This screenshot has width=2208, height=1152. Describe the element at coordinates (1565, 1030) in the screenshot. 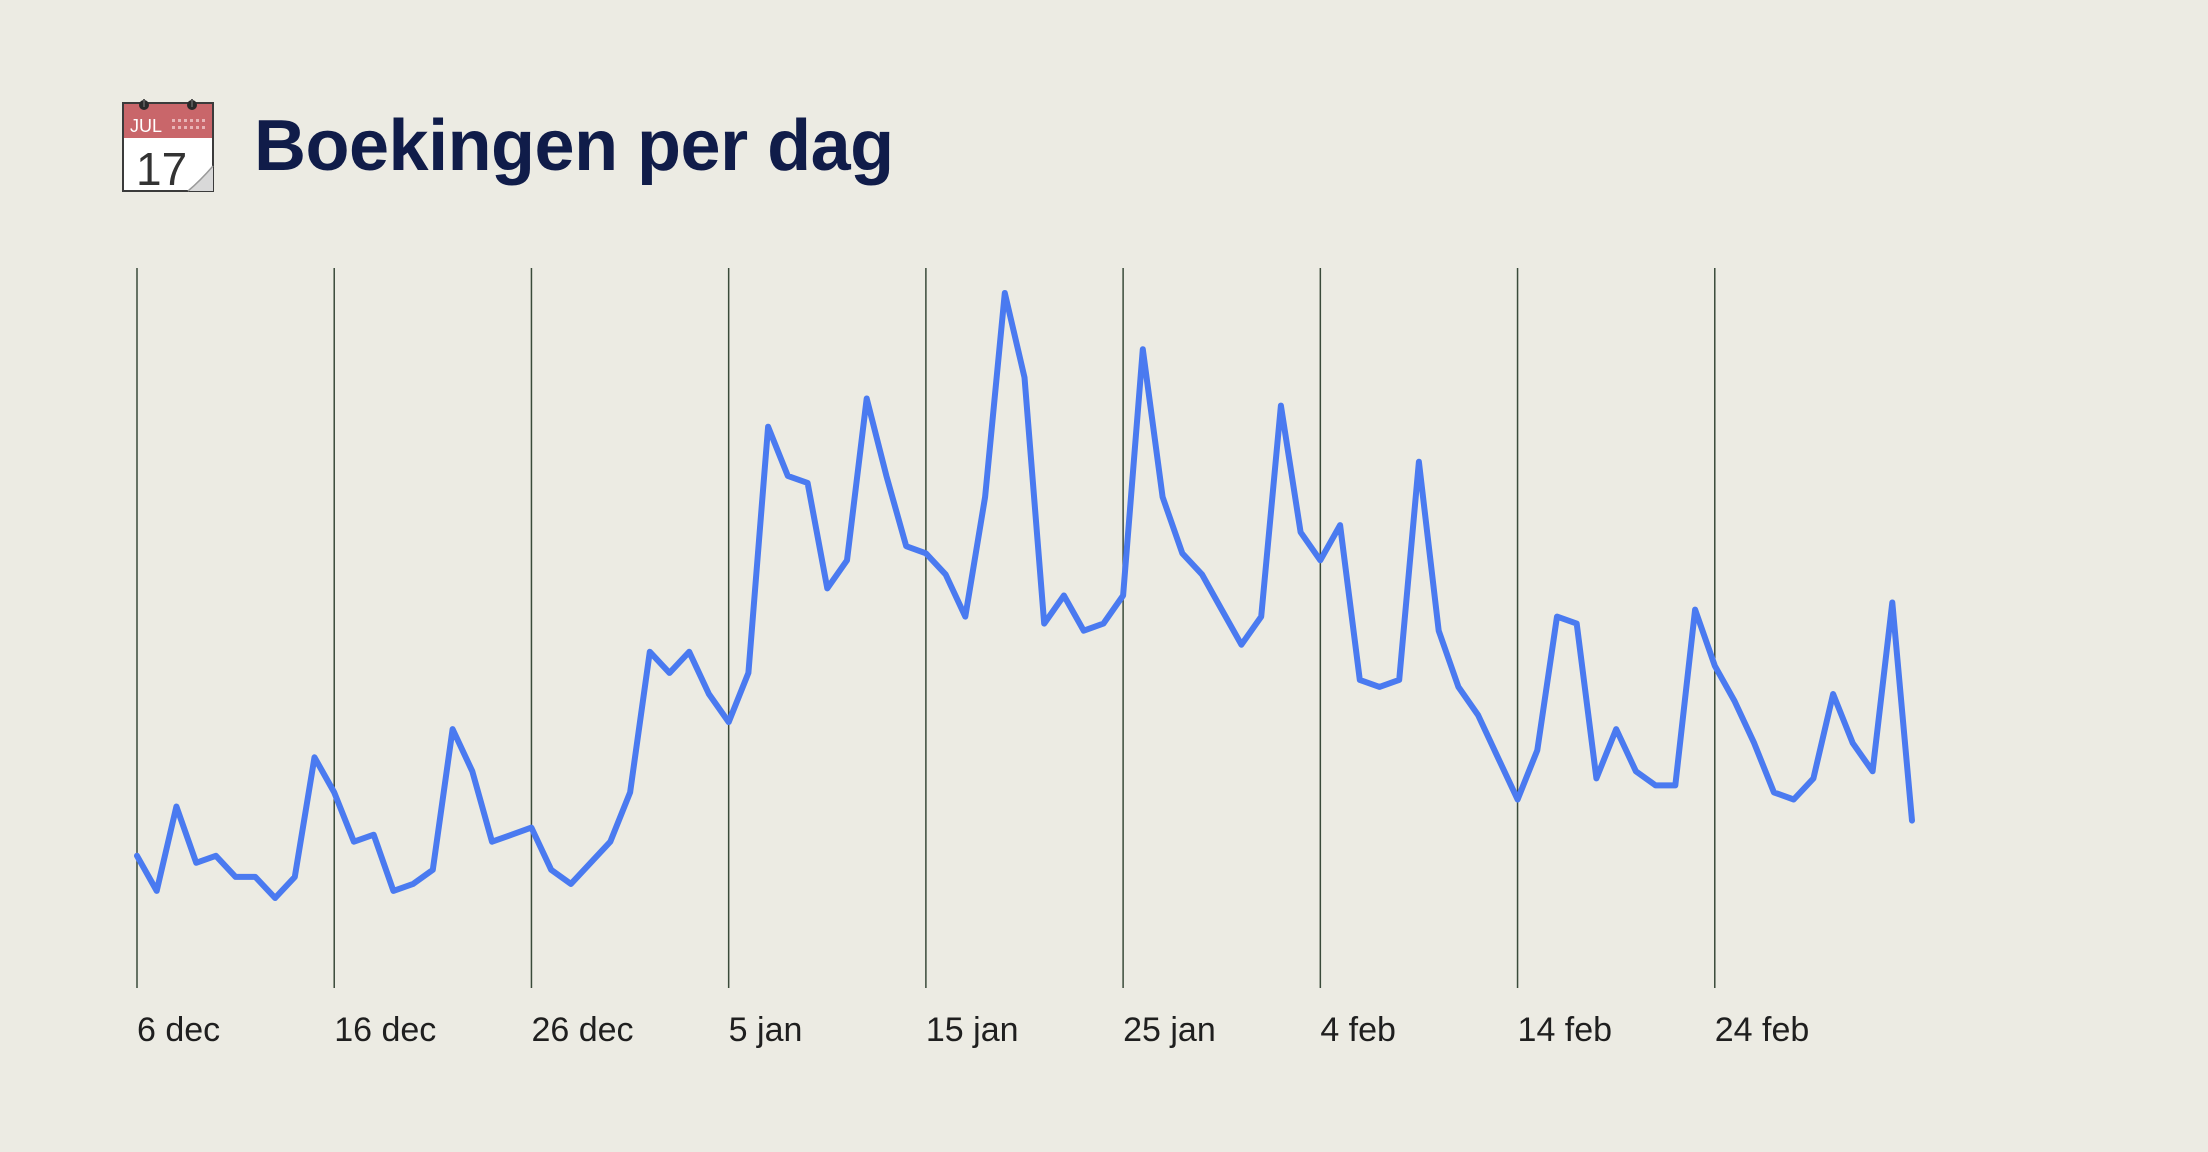

I see `x-tick-label: 14 feb` at that location.